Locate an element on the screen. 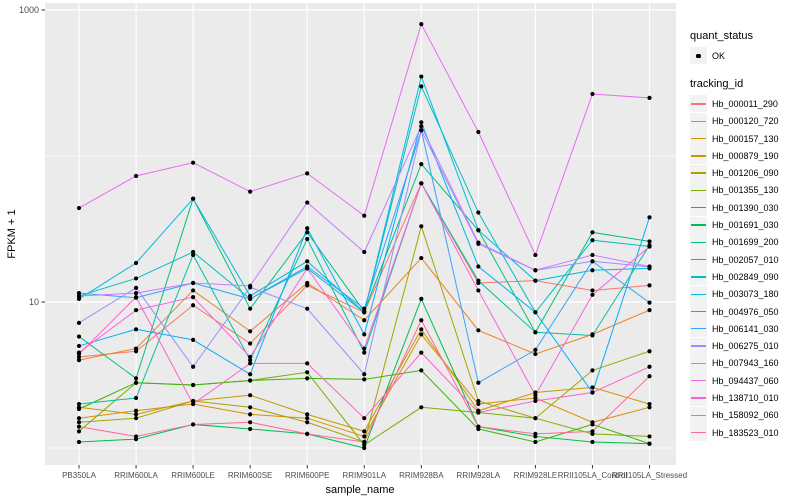  legend-item-label: Hb_000879_190 is located at coordinates (745, 155).